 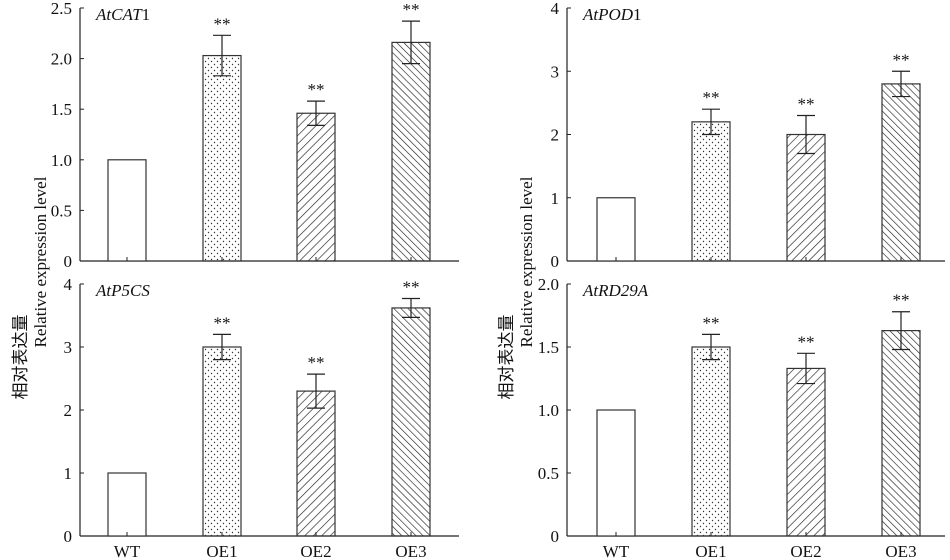 I want to click on panel-title: AtCAT1, so click(x=122, y=14).